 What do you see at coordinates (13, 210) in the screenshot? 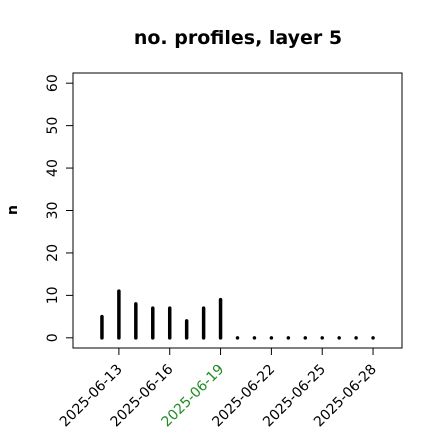
I see `y-axis-label: n` at bounding box center [13, 210].